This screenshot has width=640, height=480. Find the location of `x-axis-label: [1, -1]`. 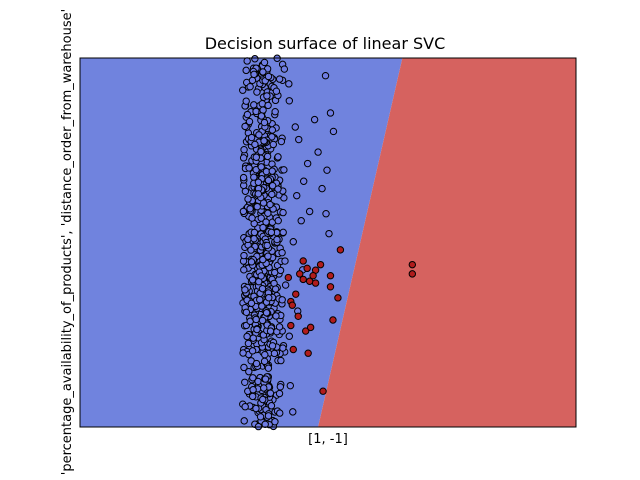

x-axis-label: [1, -1] is located at coordinates (328, 439).